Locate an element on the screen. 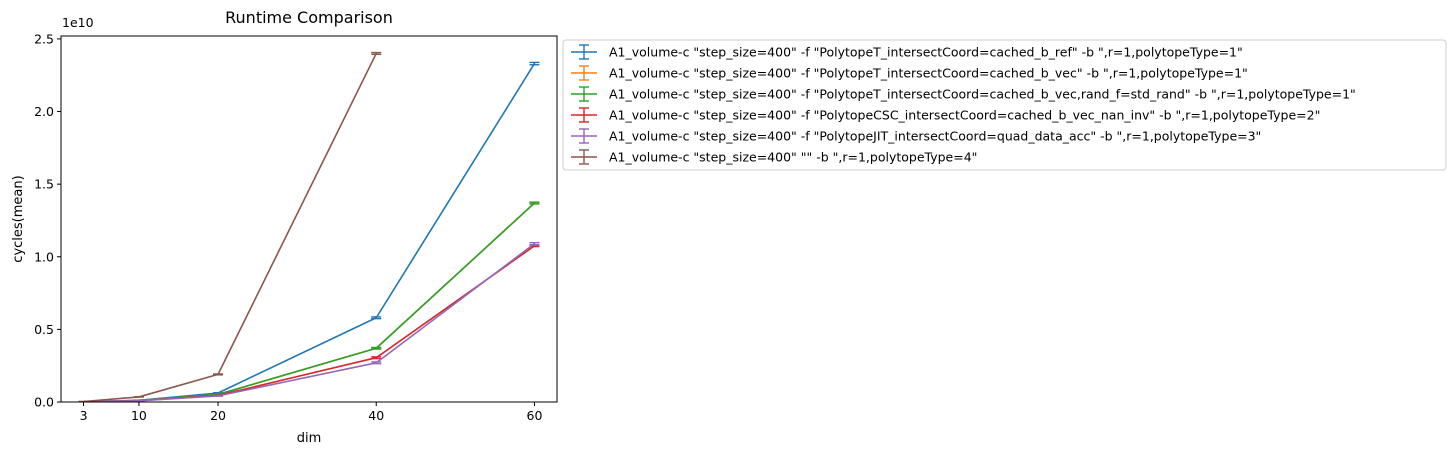 The image size is (1455, 455). x-axis-ticks: 3 10 20 40 60 is located at coordinates (311, 412).